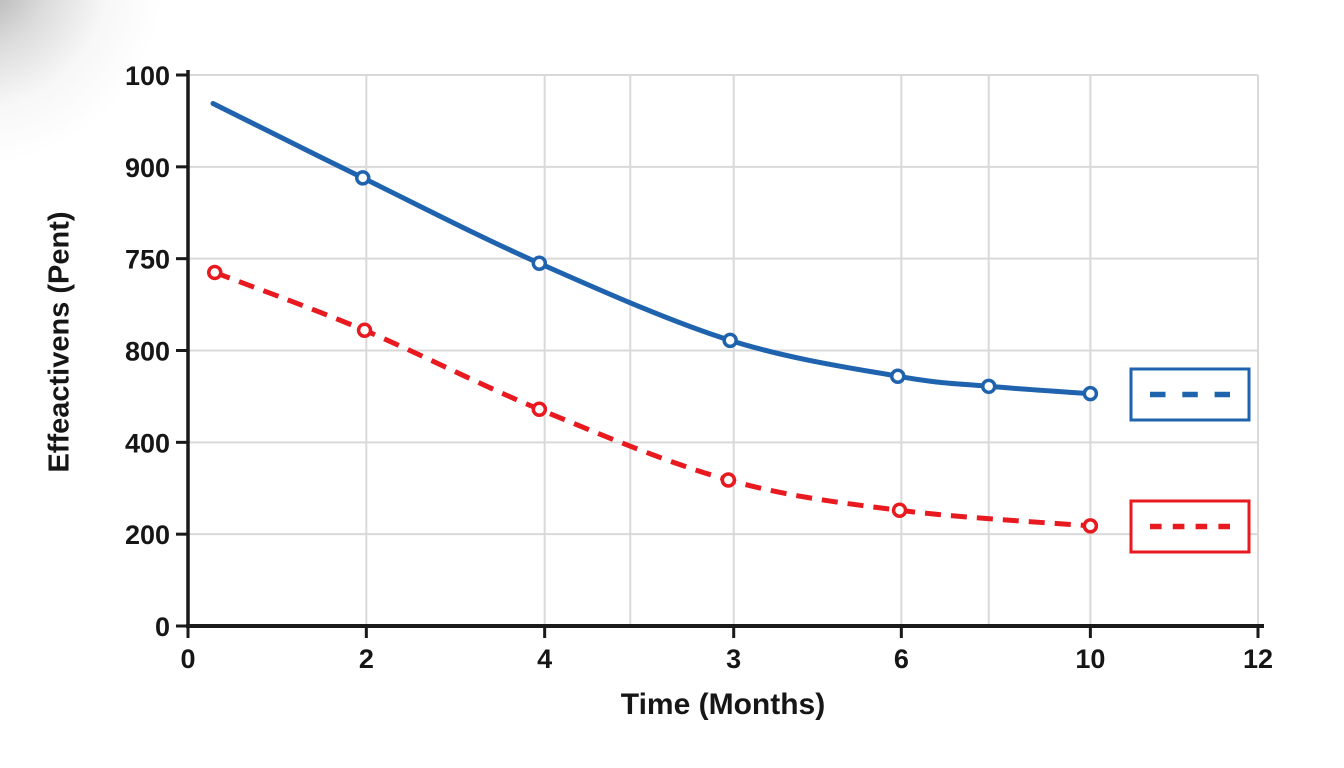 This screenshot has height=768, width=1344. What do you see at coordinates (733, 659) in the screenshot?
I see `x-tick-label: 3` at bounding box center [733, 659].